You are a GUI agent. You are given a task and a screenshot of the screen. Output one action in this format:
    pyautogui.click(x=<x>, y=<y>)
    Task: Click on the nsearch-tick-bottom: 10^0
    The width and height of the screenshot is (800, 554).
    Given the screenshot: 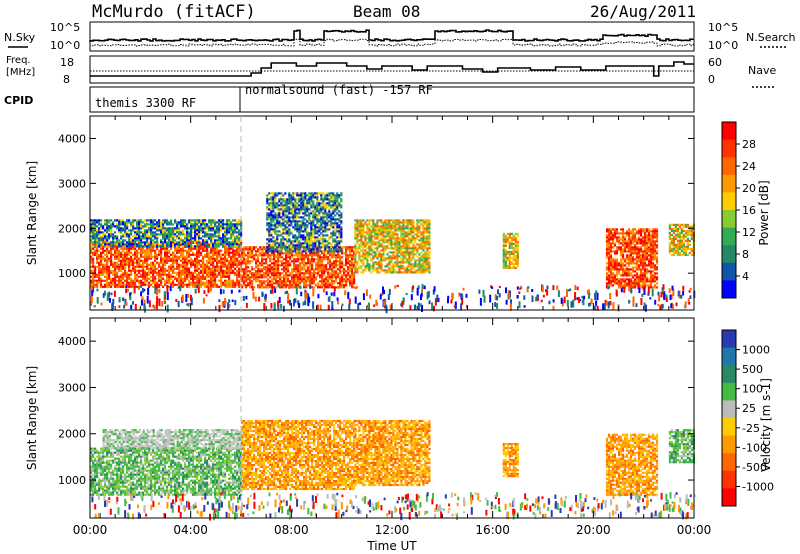 What is the action you would take?
    pyautogui.click(x=723, y=45)
    